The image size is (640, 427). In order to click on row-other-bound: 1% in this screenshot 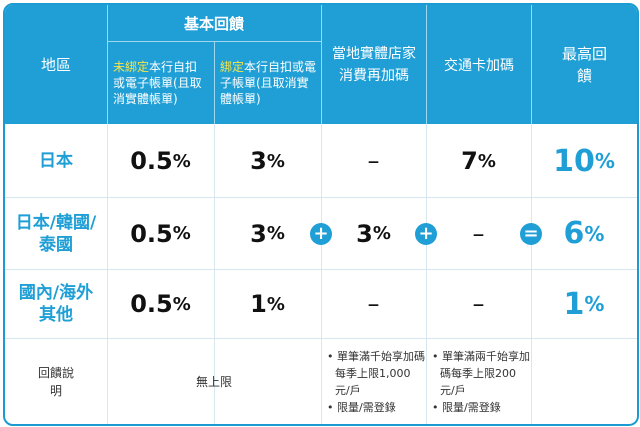, I will do `click(267, 304)`.